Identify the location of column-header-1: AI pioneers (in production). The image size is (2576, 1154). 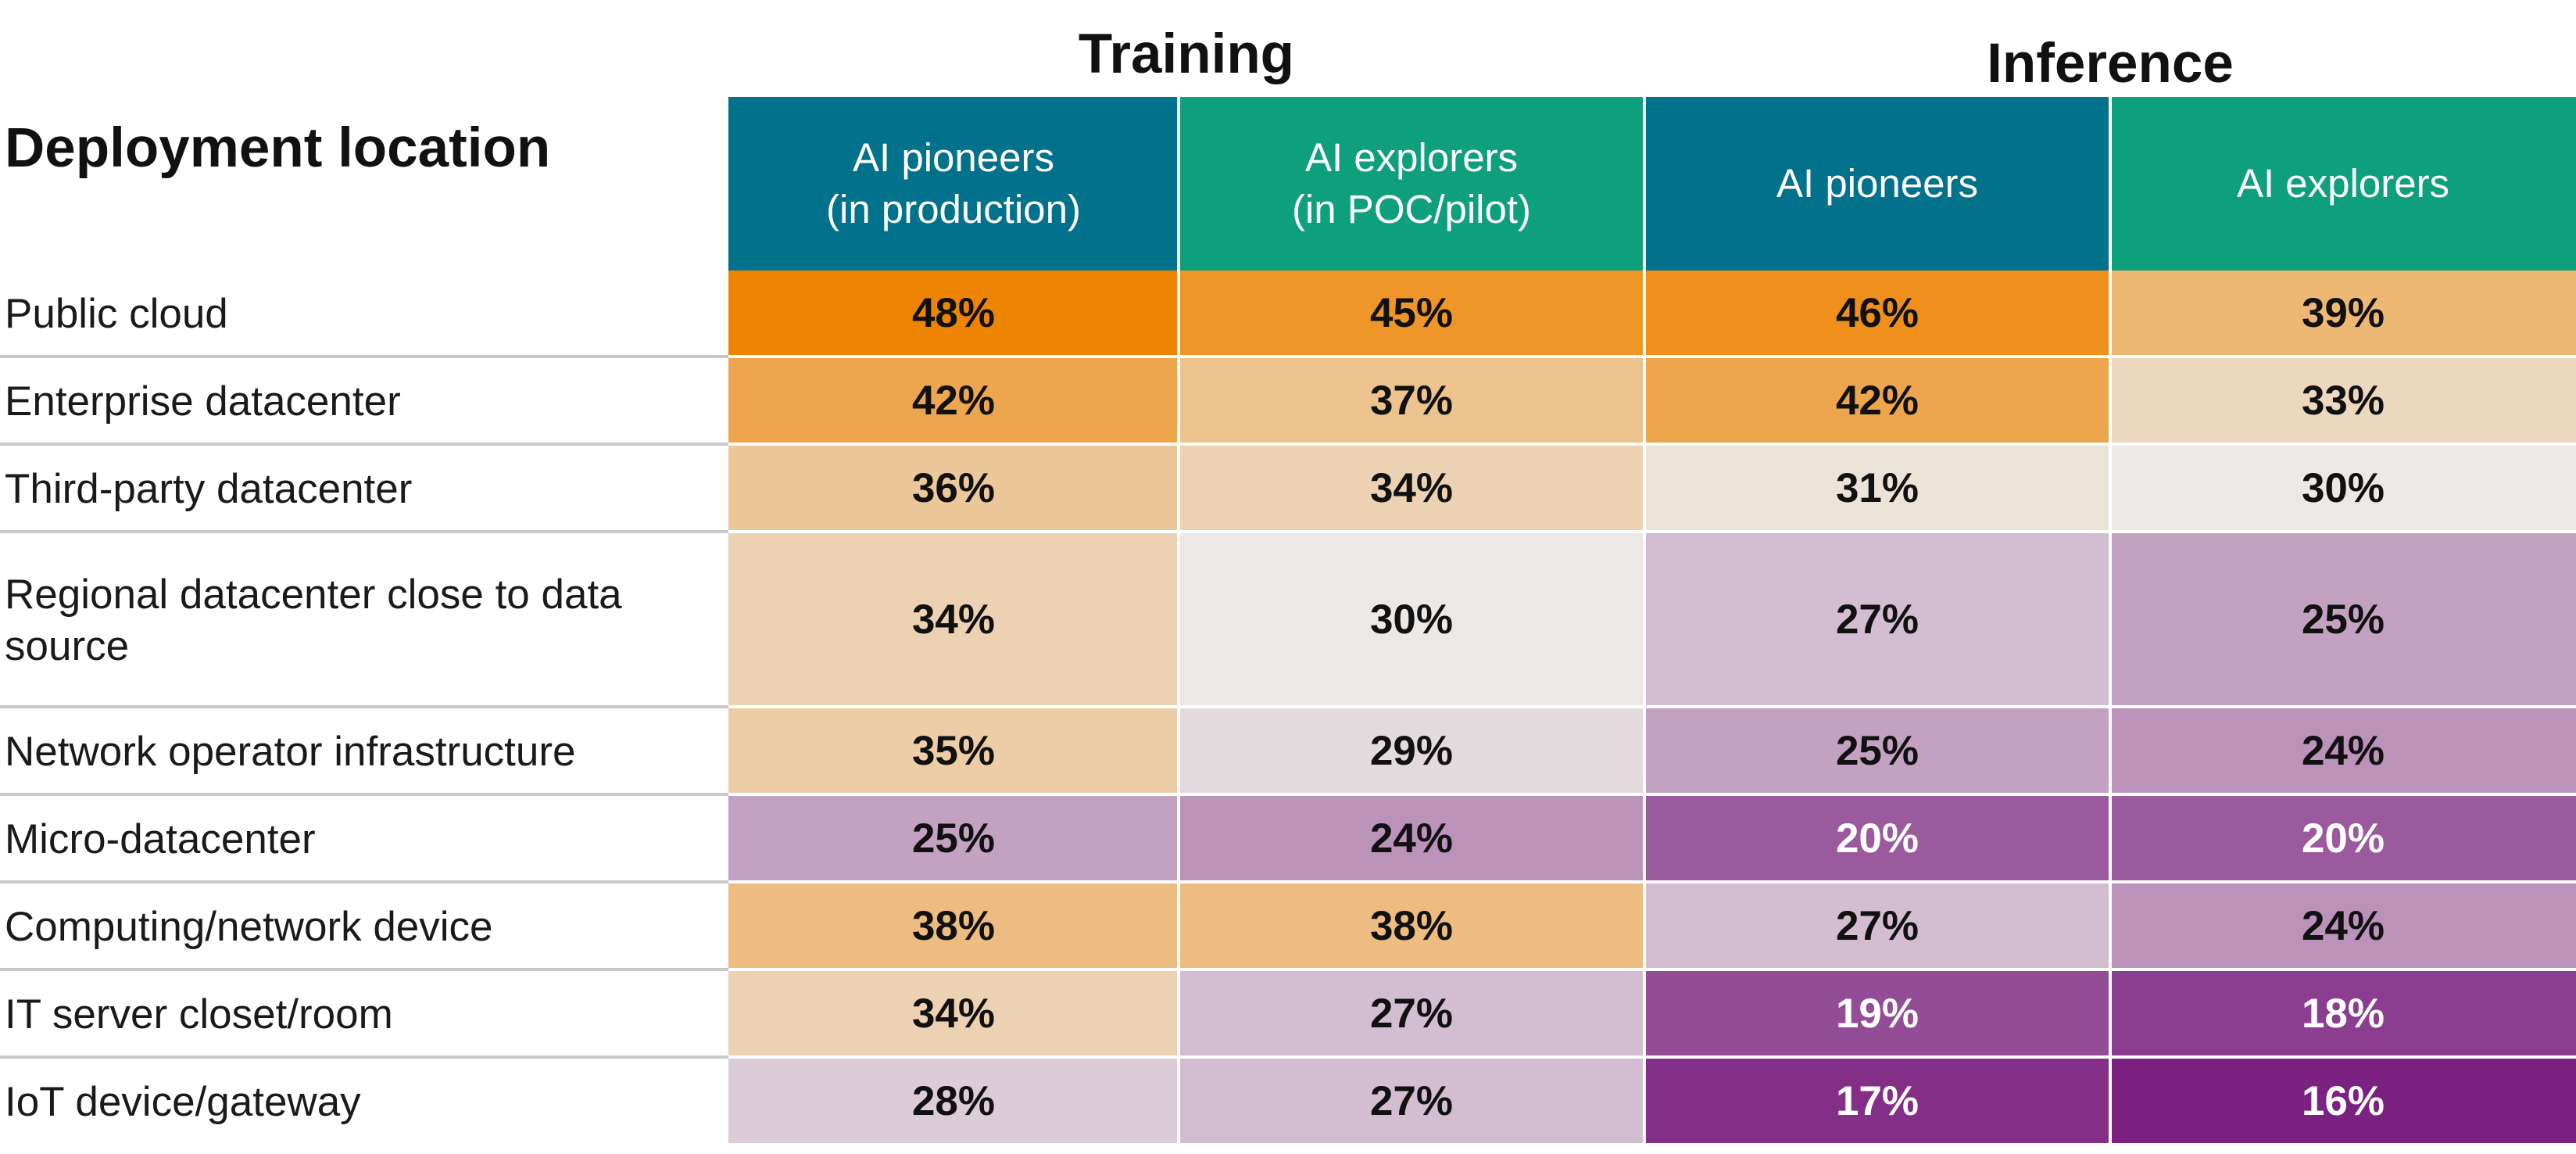
(953, 184).